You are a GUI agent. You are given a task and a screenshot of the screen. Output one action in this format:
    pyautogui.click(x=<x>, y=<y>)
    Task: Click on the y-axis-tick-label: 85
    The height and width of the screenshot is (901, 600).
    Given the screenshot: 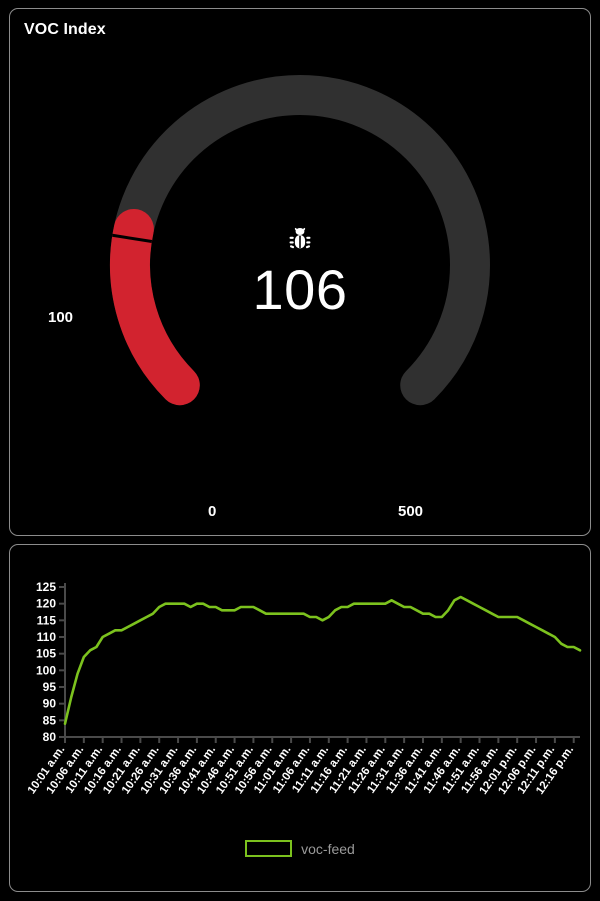 What is the action you would take?
    pyautogui.click(x=50, y=720)
    